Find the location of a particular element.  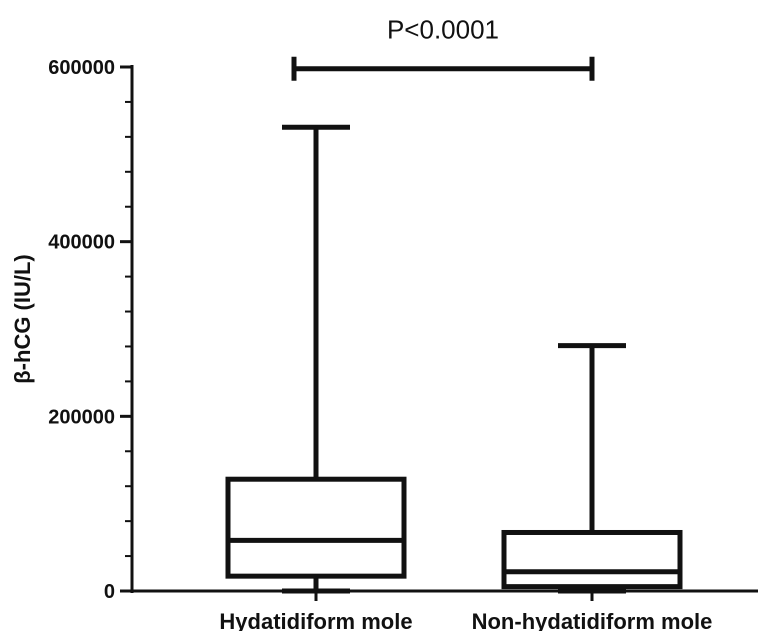

x-category-label: Non-hydatidiform mole is located at coordinates (592, 620).